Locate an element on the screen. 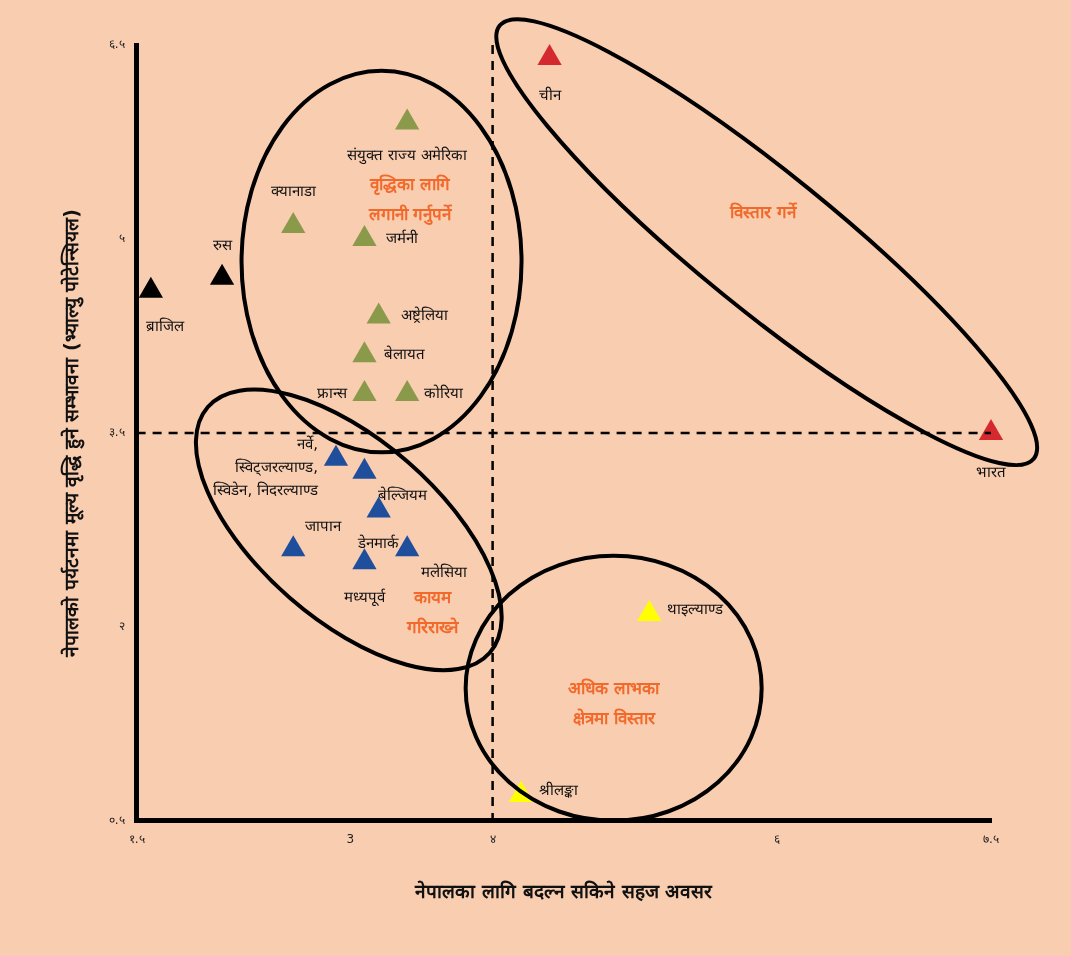 The image size is (1071, 956). annotation: बेल्जियम is located at coordinates (403, 494).